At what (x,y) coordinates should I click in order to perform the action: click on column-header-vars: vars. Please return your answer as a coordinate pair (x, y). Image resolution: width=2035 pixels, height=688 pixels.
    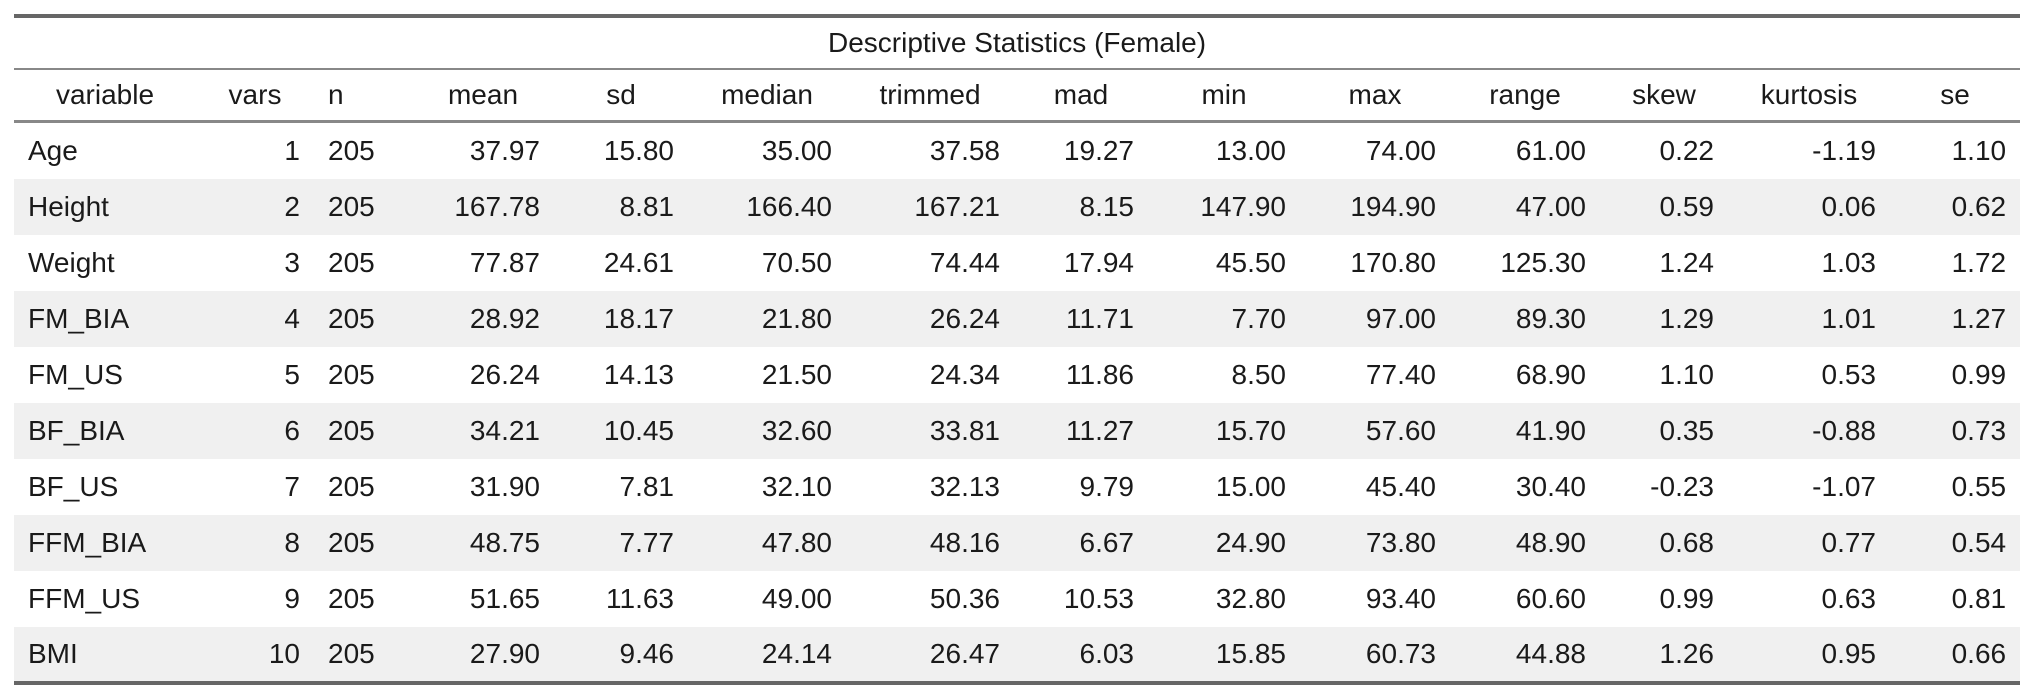
    Looking at the image, I should click on (255, 95).